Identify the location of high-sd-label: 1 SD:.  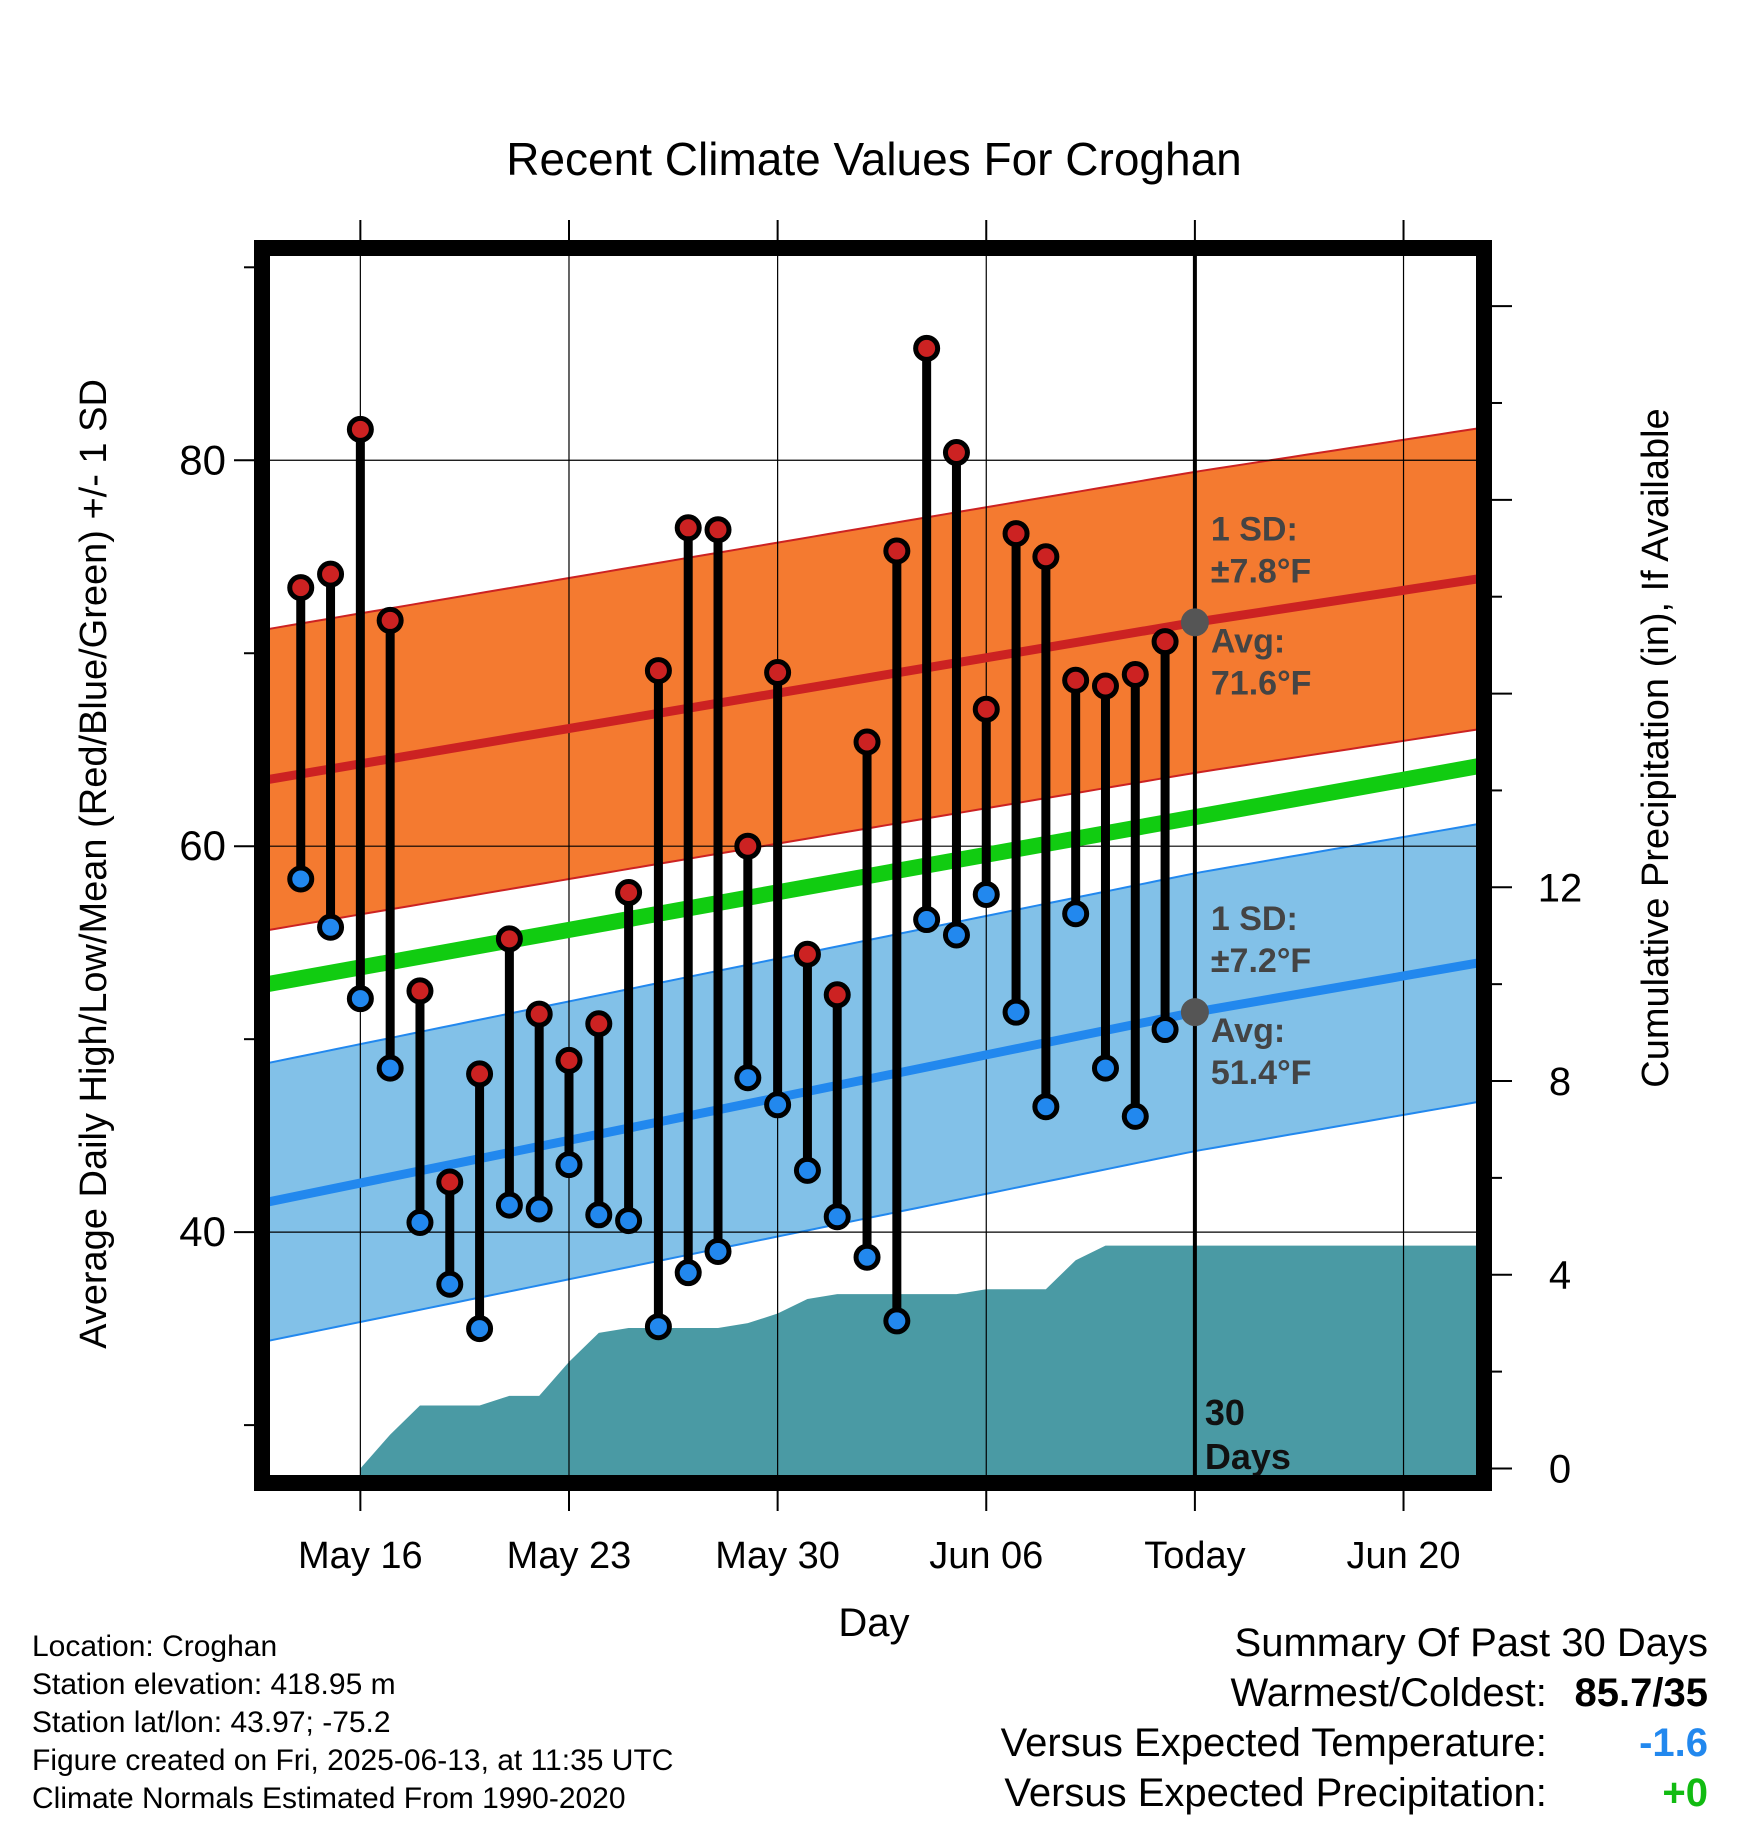
(1254, 529).